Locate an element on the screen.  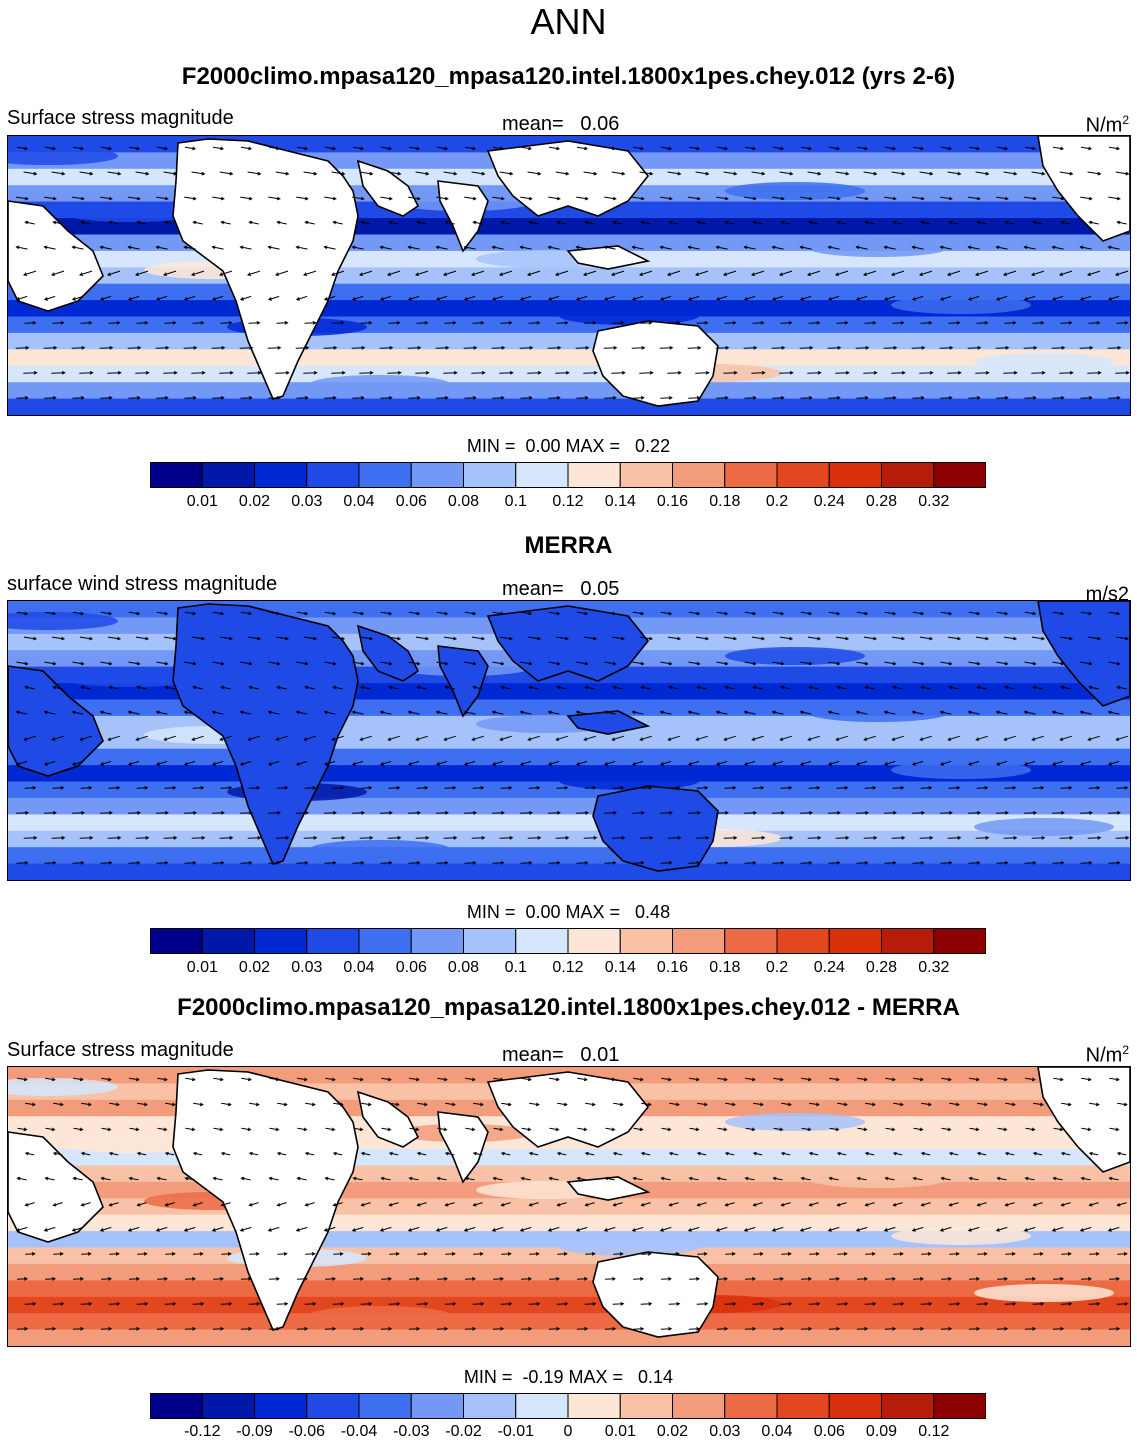
panel-1-minmax: MIN = 0.00 MAX = 0.22 is located at coordinates (568, 446).